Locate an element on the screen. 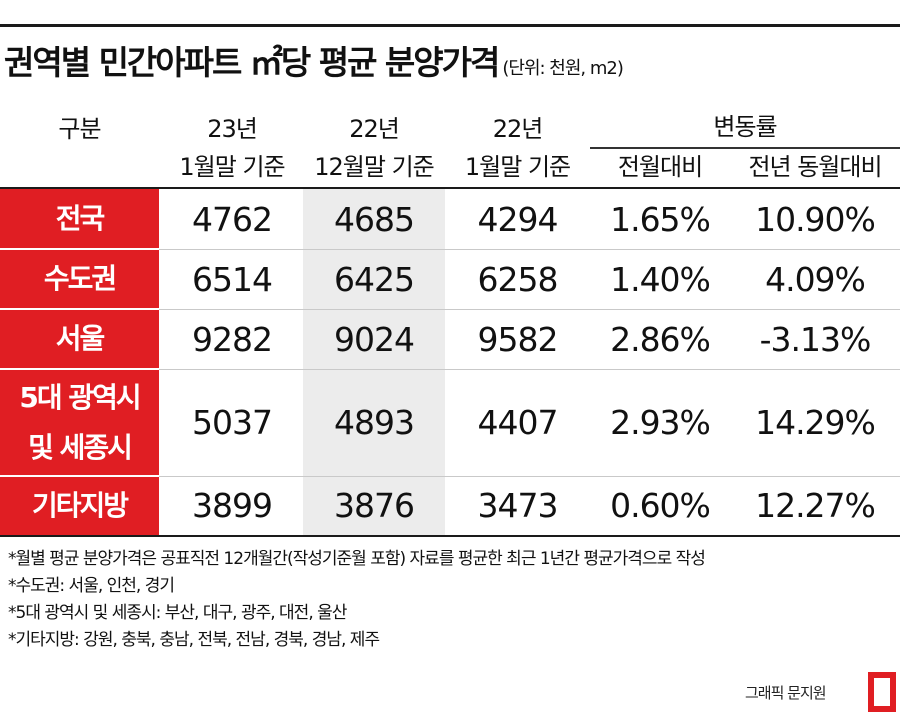 The image size is (900, 717). row-label-text: 수도권 is located at coordinates (80, 278).